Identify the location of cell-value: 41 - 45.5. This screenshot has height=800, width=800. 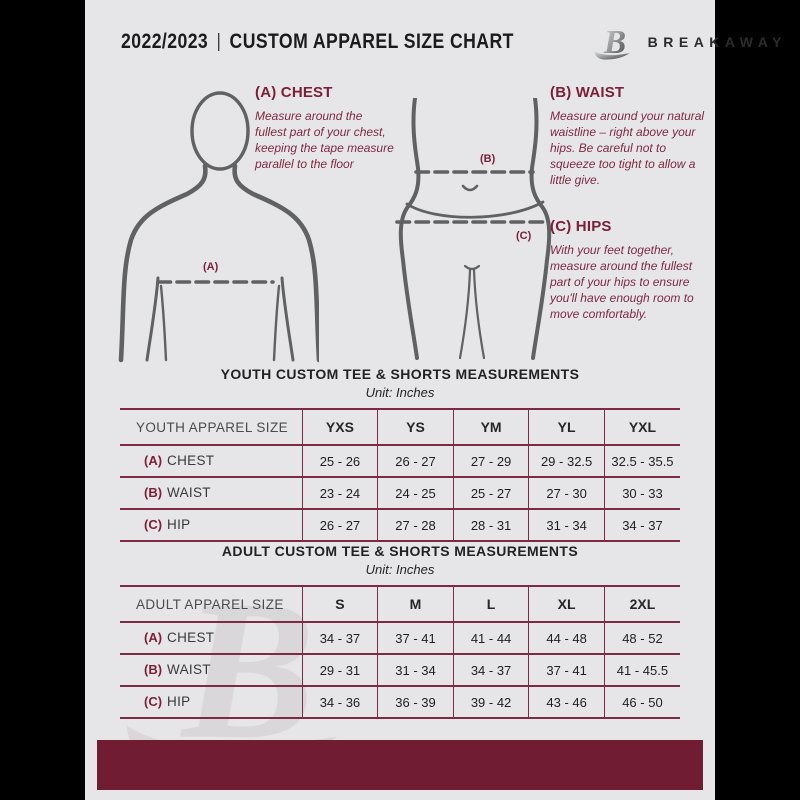
(641, 670).